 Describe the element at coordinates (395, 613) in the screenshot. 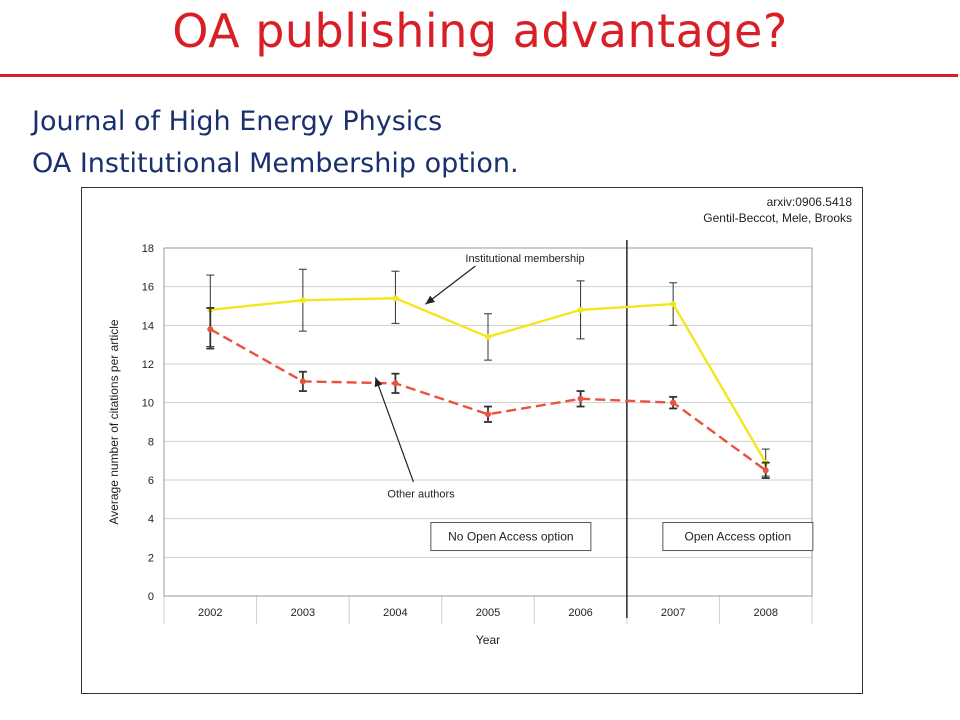

I see `x-tick-label: 2004` at that location.